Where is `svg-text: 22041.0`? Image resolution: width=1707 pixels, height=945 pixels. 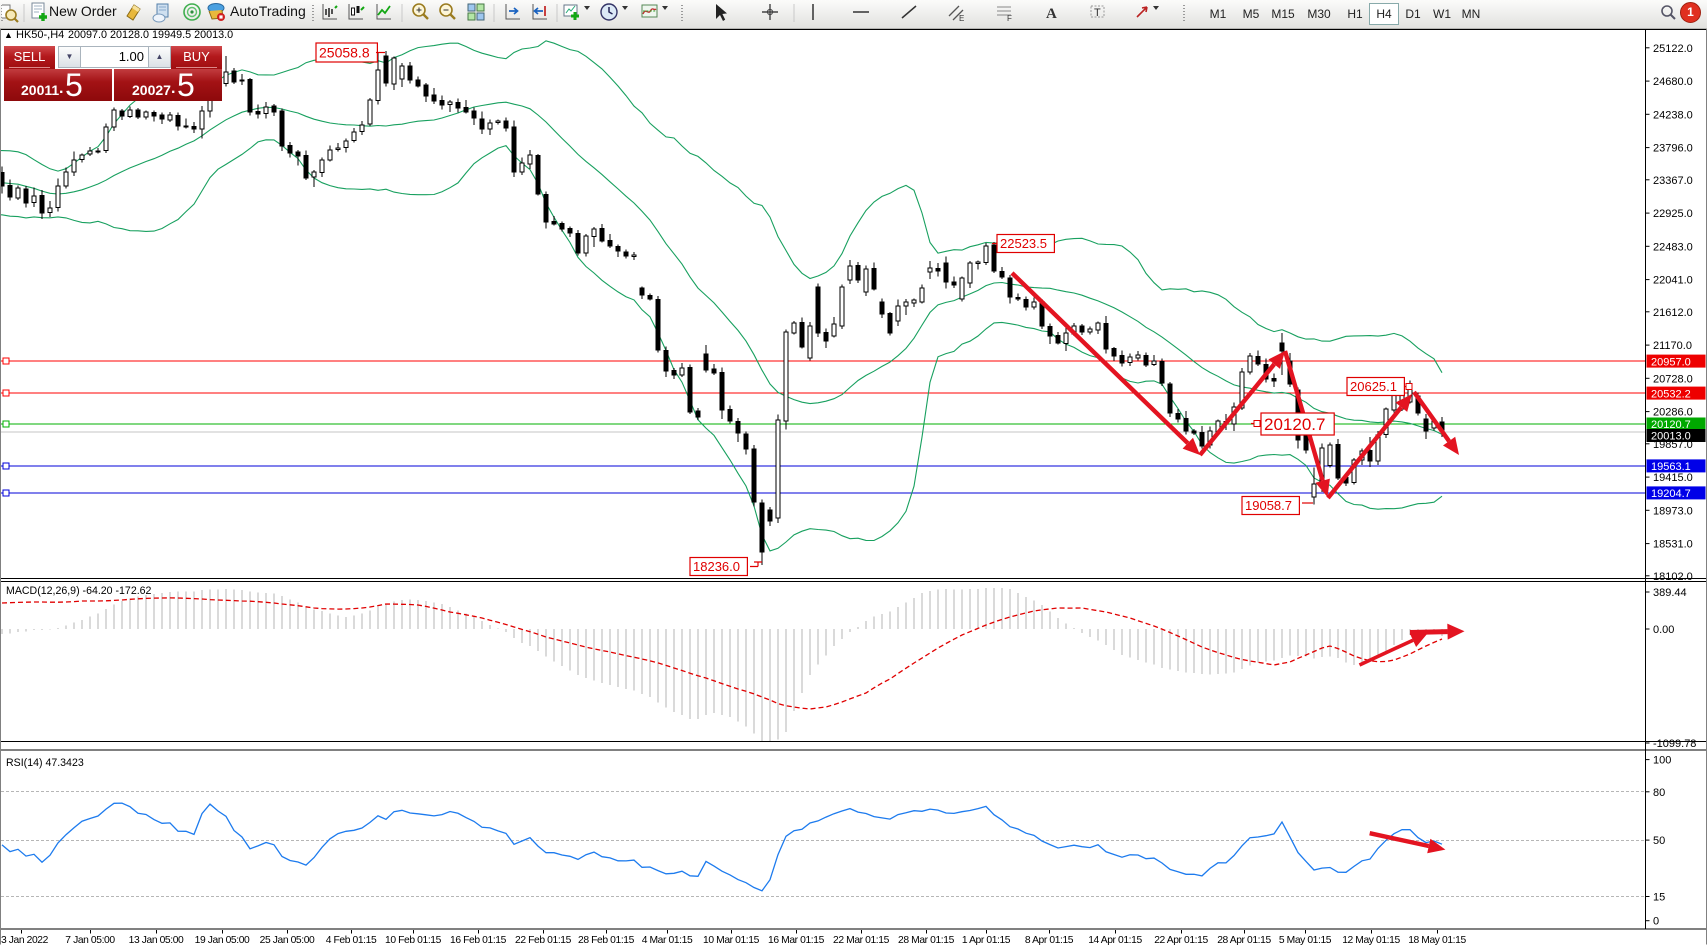 svg-text: 22041.0 is located at coordinates (1673, 281).